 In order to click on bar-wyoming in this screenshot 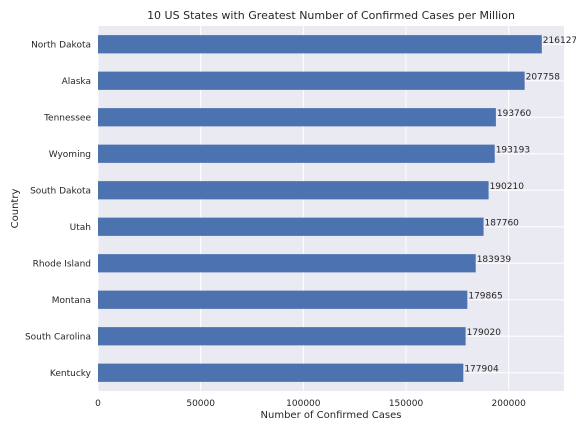, I will do `click(296, 153)`.